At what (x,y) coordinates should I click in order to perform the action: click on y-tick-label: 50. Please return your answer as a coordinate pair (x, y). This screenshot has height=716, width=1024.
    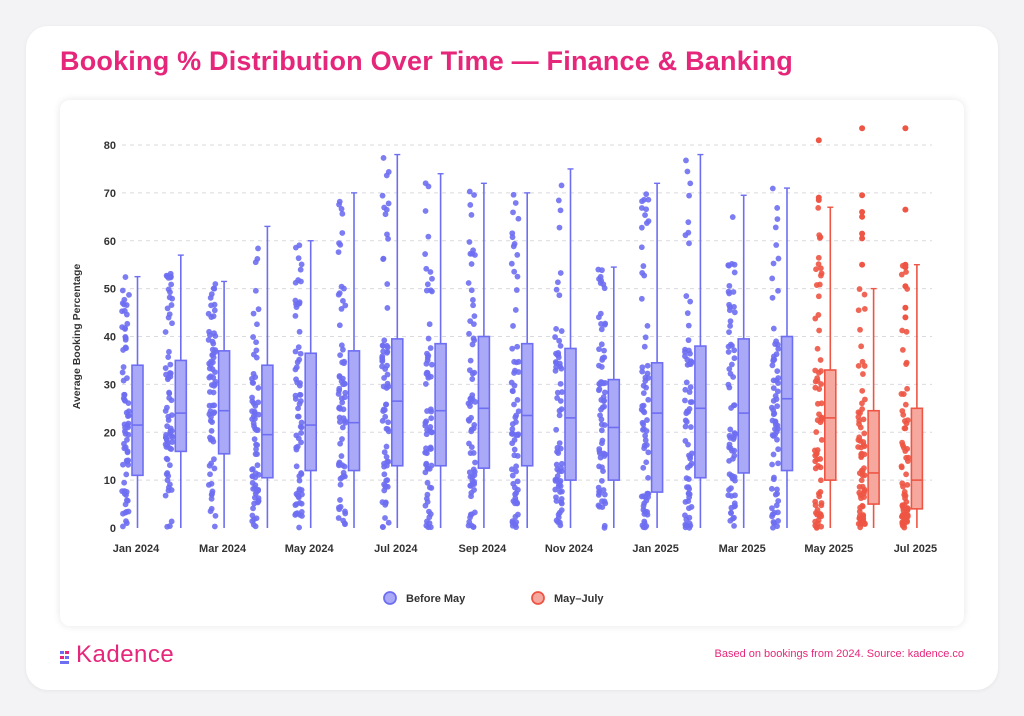
    Looking at the image, I should click on (110, 290).